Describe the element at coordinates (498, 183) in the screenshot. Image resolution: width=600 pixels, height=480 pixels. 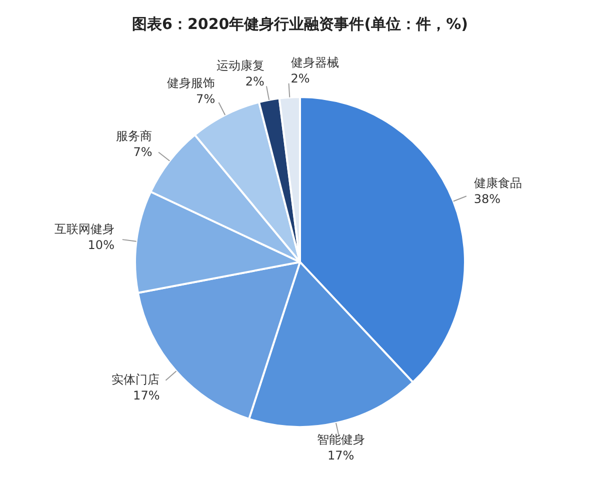
I see `slice-label: 健康食品` at that location.